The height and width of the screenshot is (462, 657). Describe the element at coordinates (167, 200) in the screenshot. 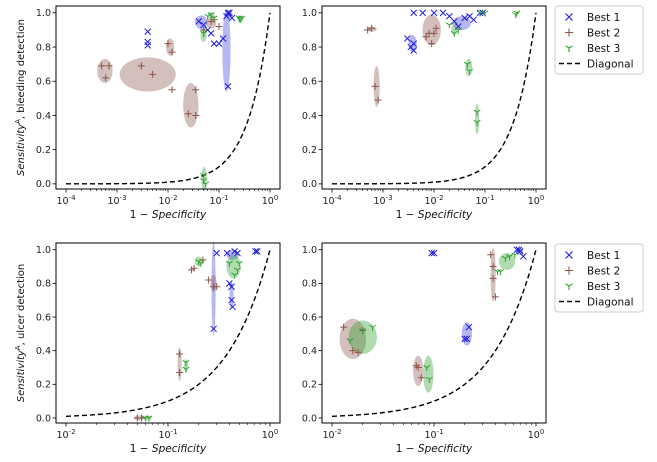

I see `x-tick-label: 10⁻²` at that location.